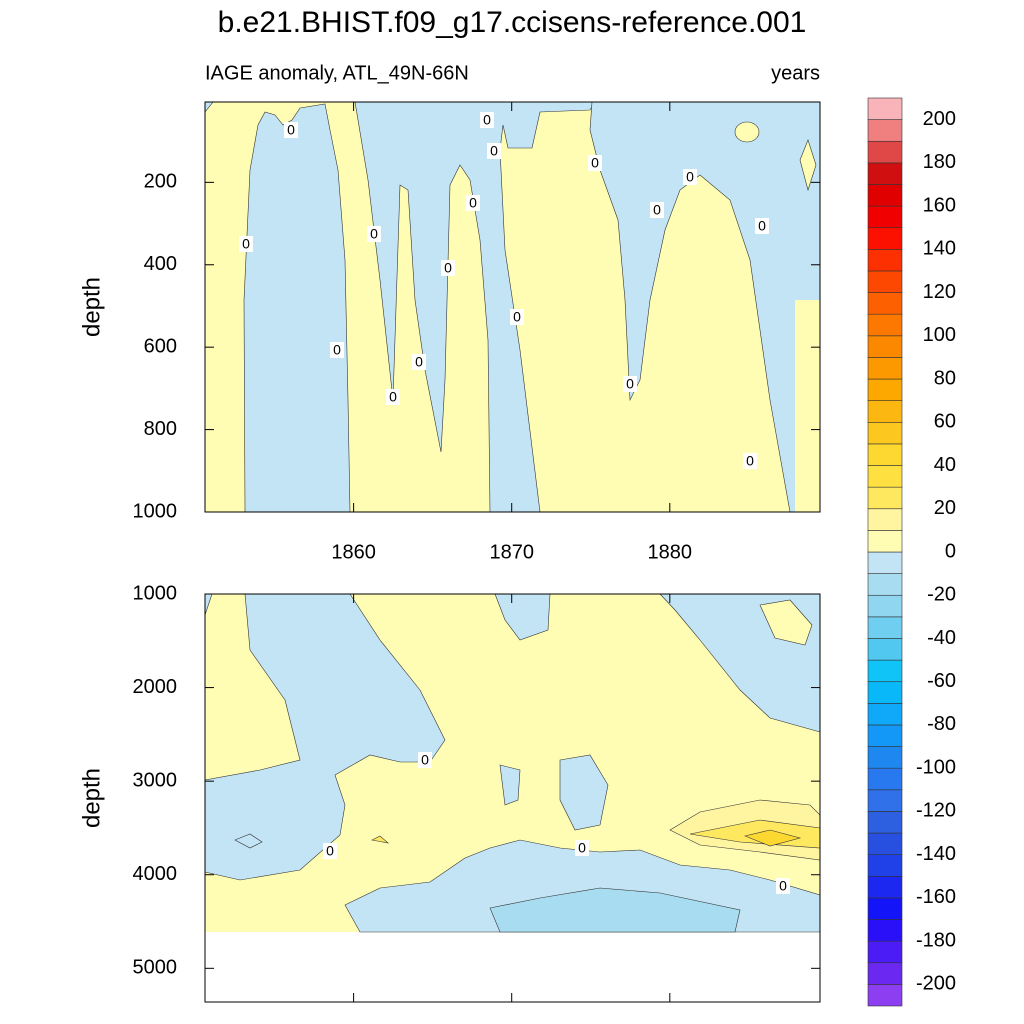 Image resolution: width=1024 pixels, height=1024 pixels. Describe the element at coordinates (939, 205) in the screenshot. I see `colorbar-label: 160` at that location.